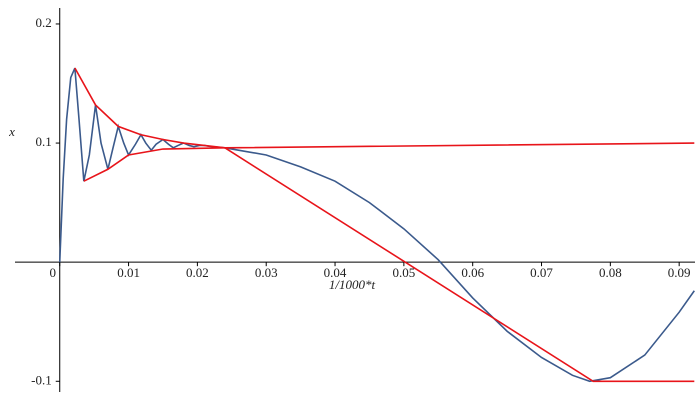 This screenshot has height=400, width=700. I want to click on x-tick-label: 0.08, so click(610, 272).